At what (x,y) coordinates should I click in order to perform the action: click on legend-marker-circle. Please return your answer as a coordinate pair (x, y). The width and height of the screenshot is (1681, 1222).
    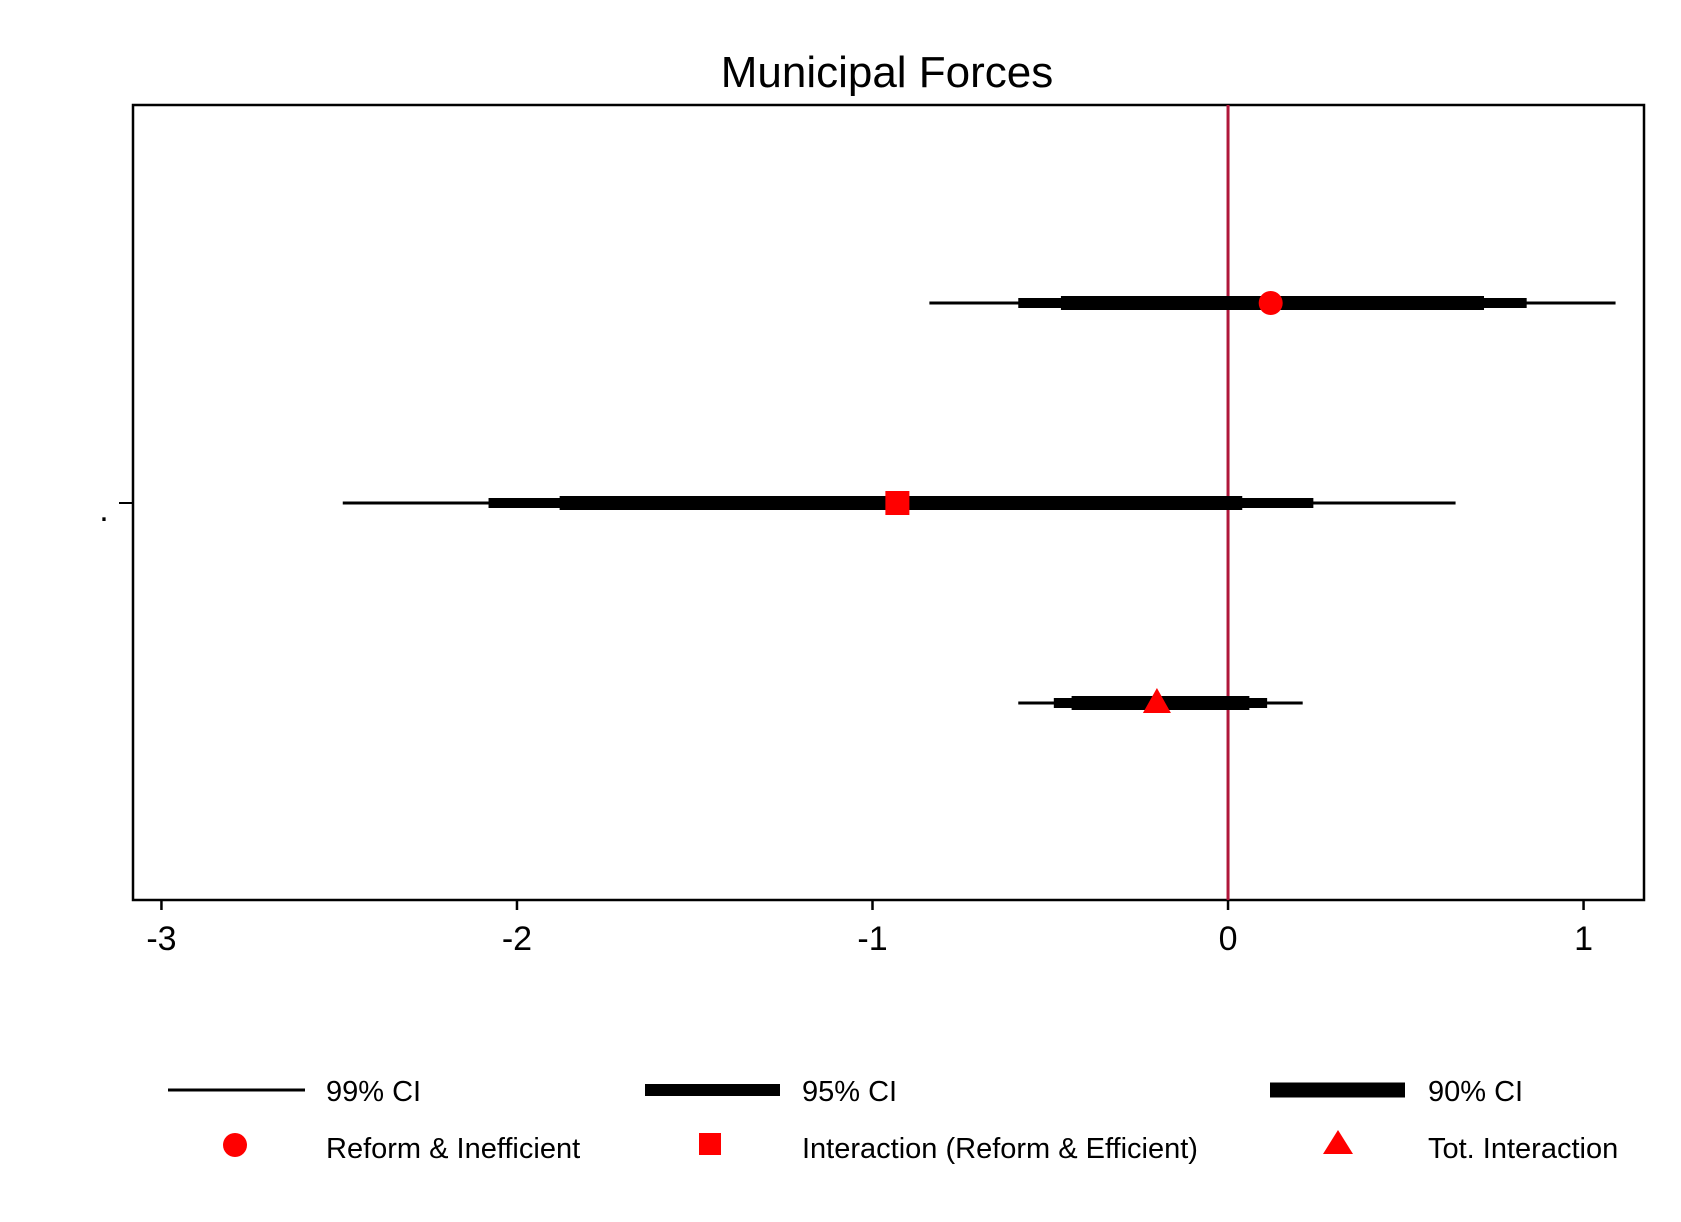
    Looking at the image, I should click on (235, 1145).